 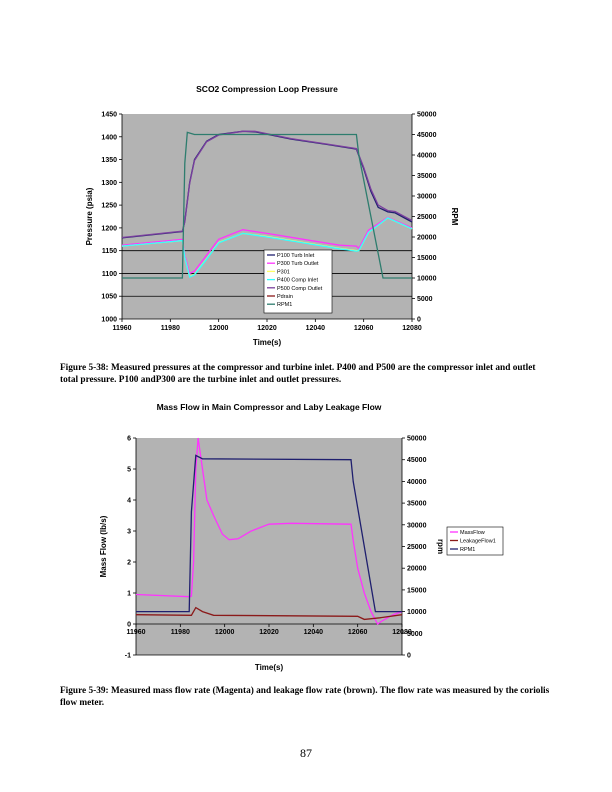 I want to click on legend, so click(x=298, y=281).